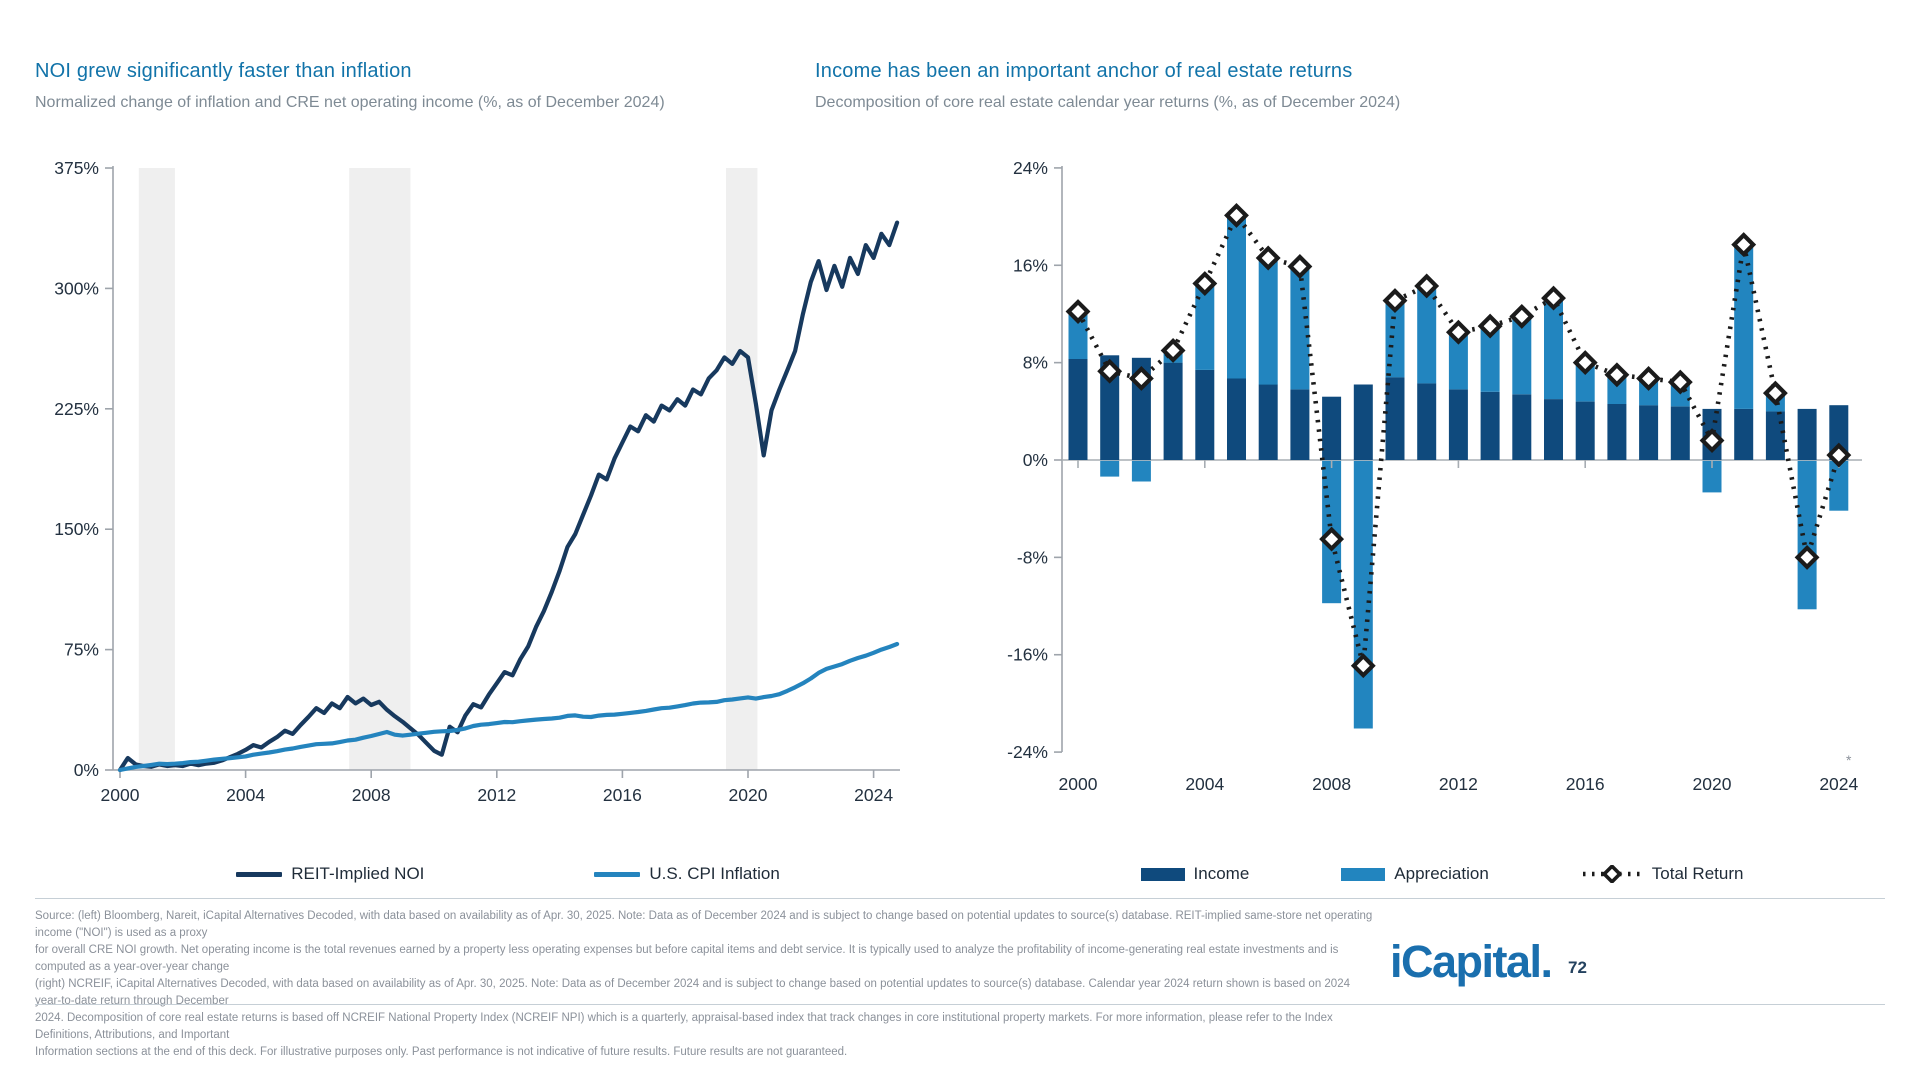 The height and width of the screenshot is (1080, 1920). I want to click on legend-item-cpi: U.S. CPI Inflation, so click(687, 874).